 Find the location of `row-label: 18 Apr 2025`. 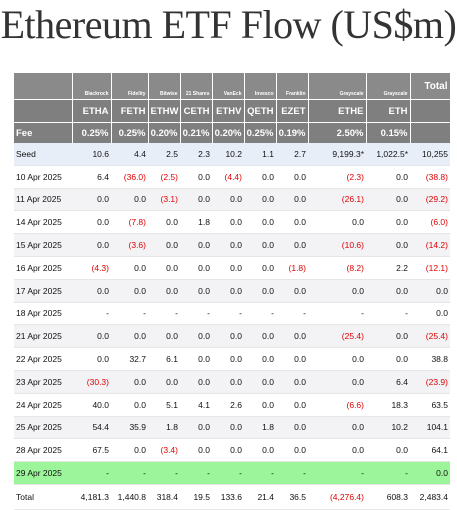

row-label: 18 Apr 2025 is located at coordinates (43, 314).